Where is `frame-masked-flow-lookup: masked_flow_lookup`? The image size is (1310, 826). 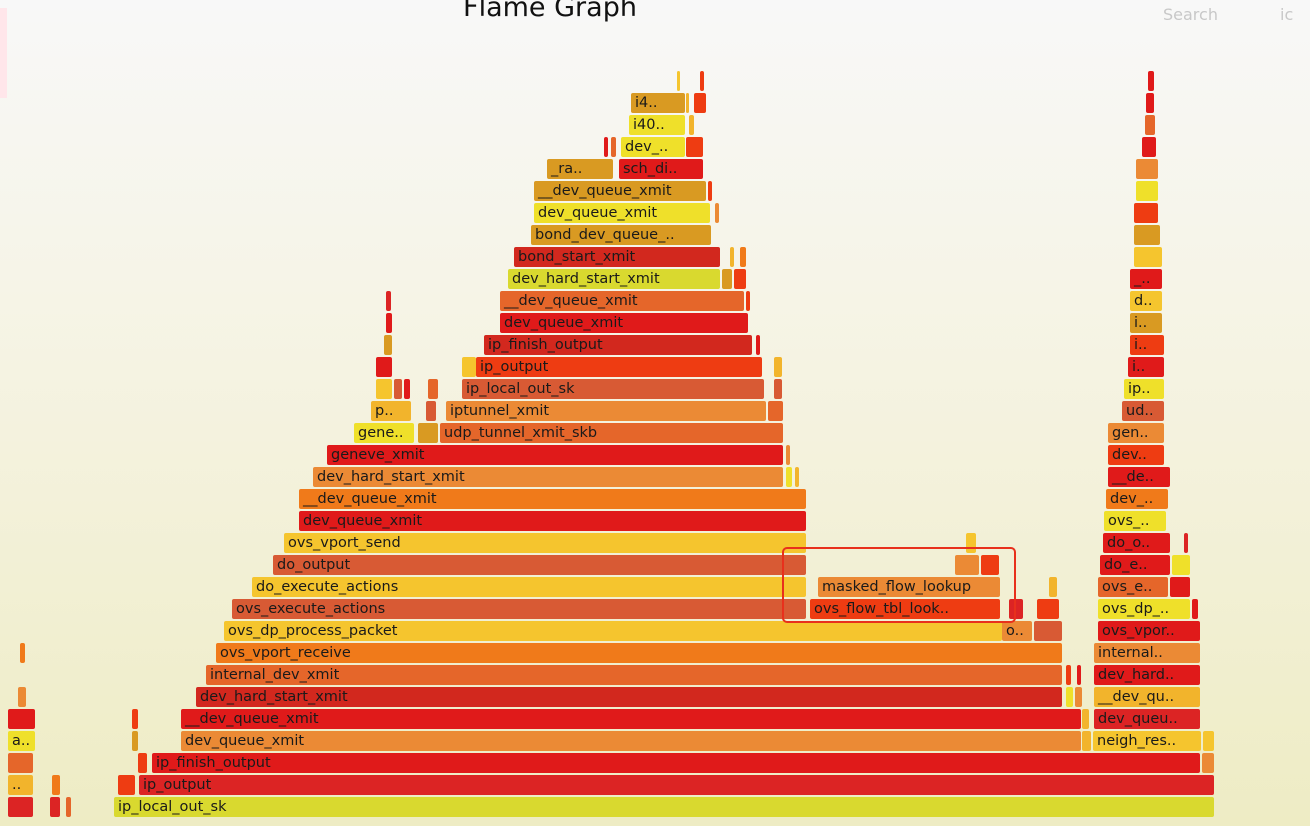 frame-masked-flow-lookup: masked_flow_lookup is located at coordinates (909, 587).